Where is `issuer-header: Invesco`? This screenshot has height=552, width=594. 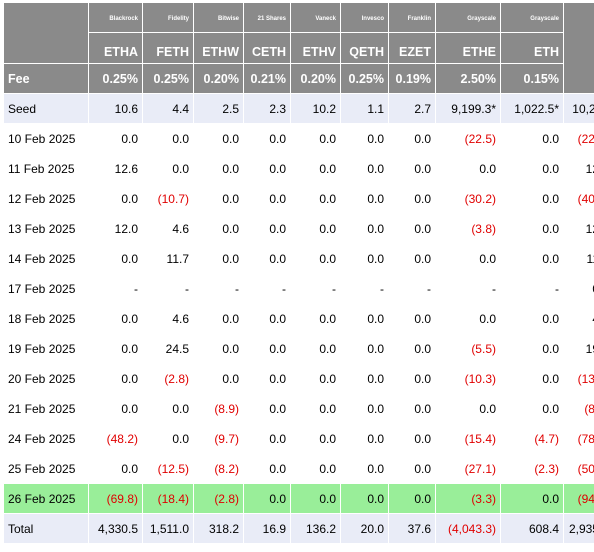 issuer-header: Invesco is located at coordinates (364, 17).